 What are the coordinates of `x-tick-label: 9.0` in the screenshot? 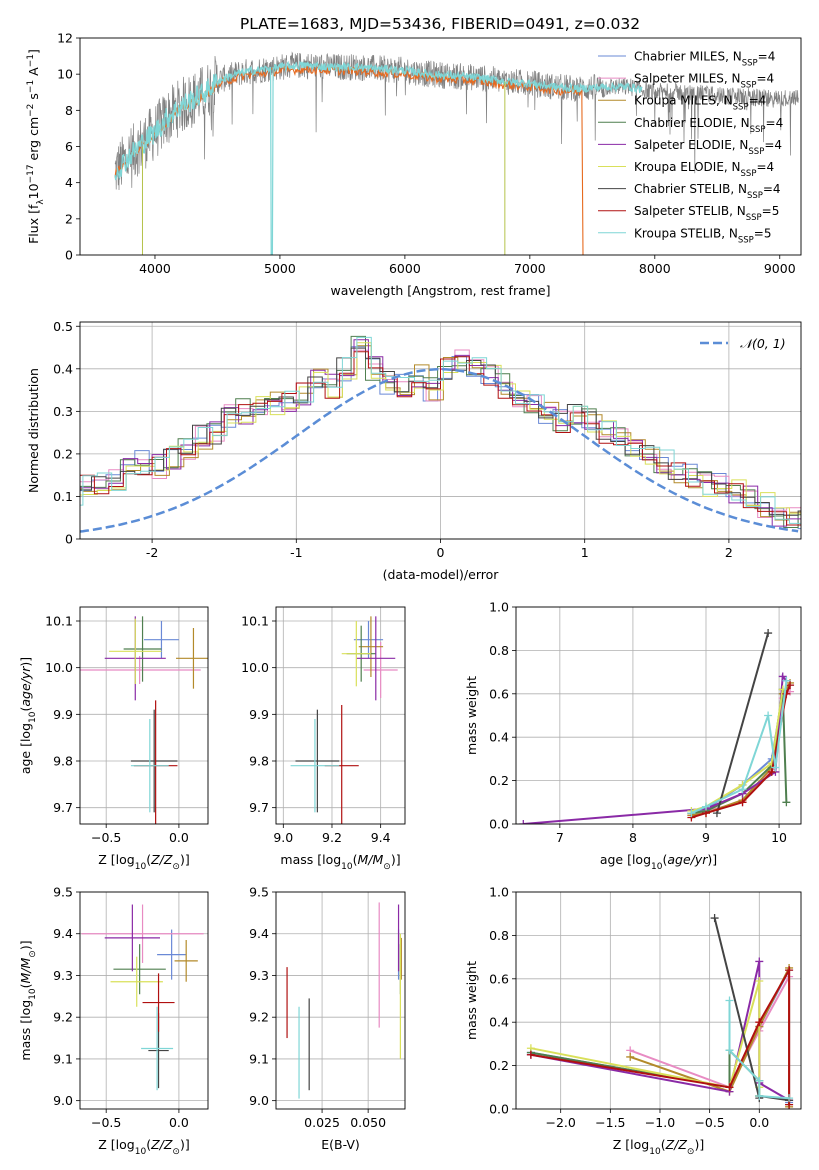 It's located at (283, 837).